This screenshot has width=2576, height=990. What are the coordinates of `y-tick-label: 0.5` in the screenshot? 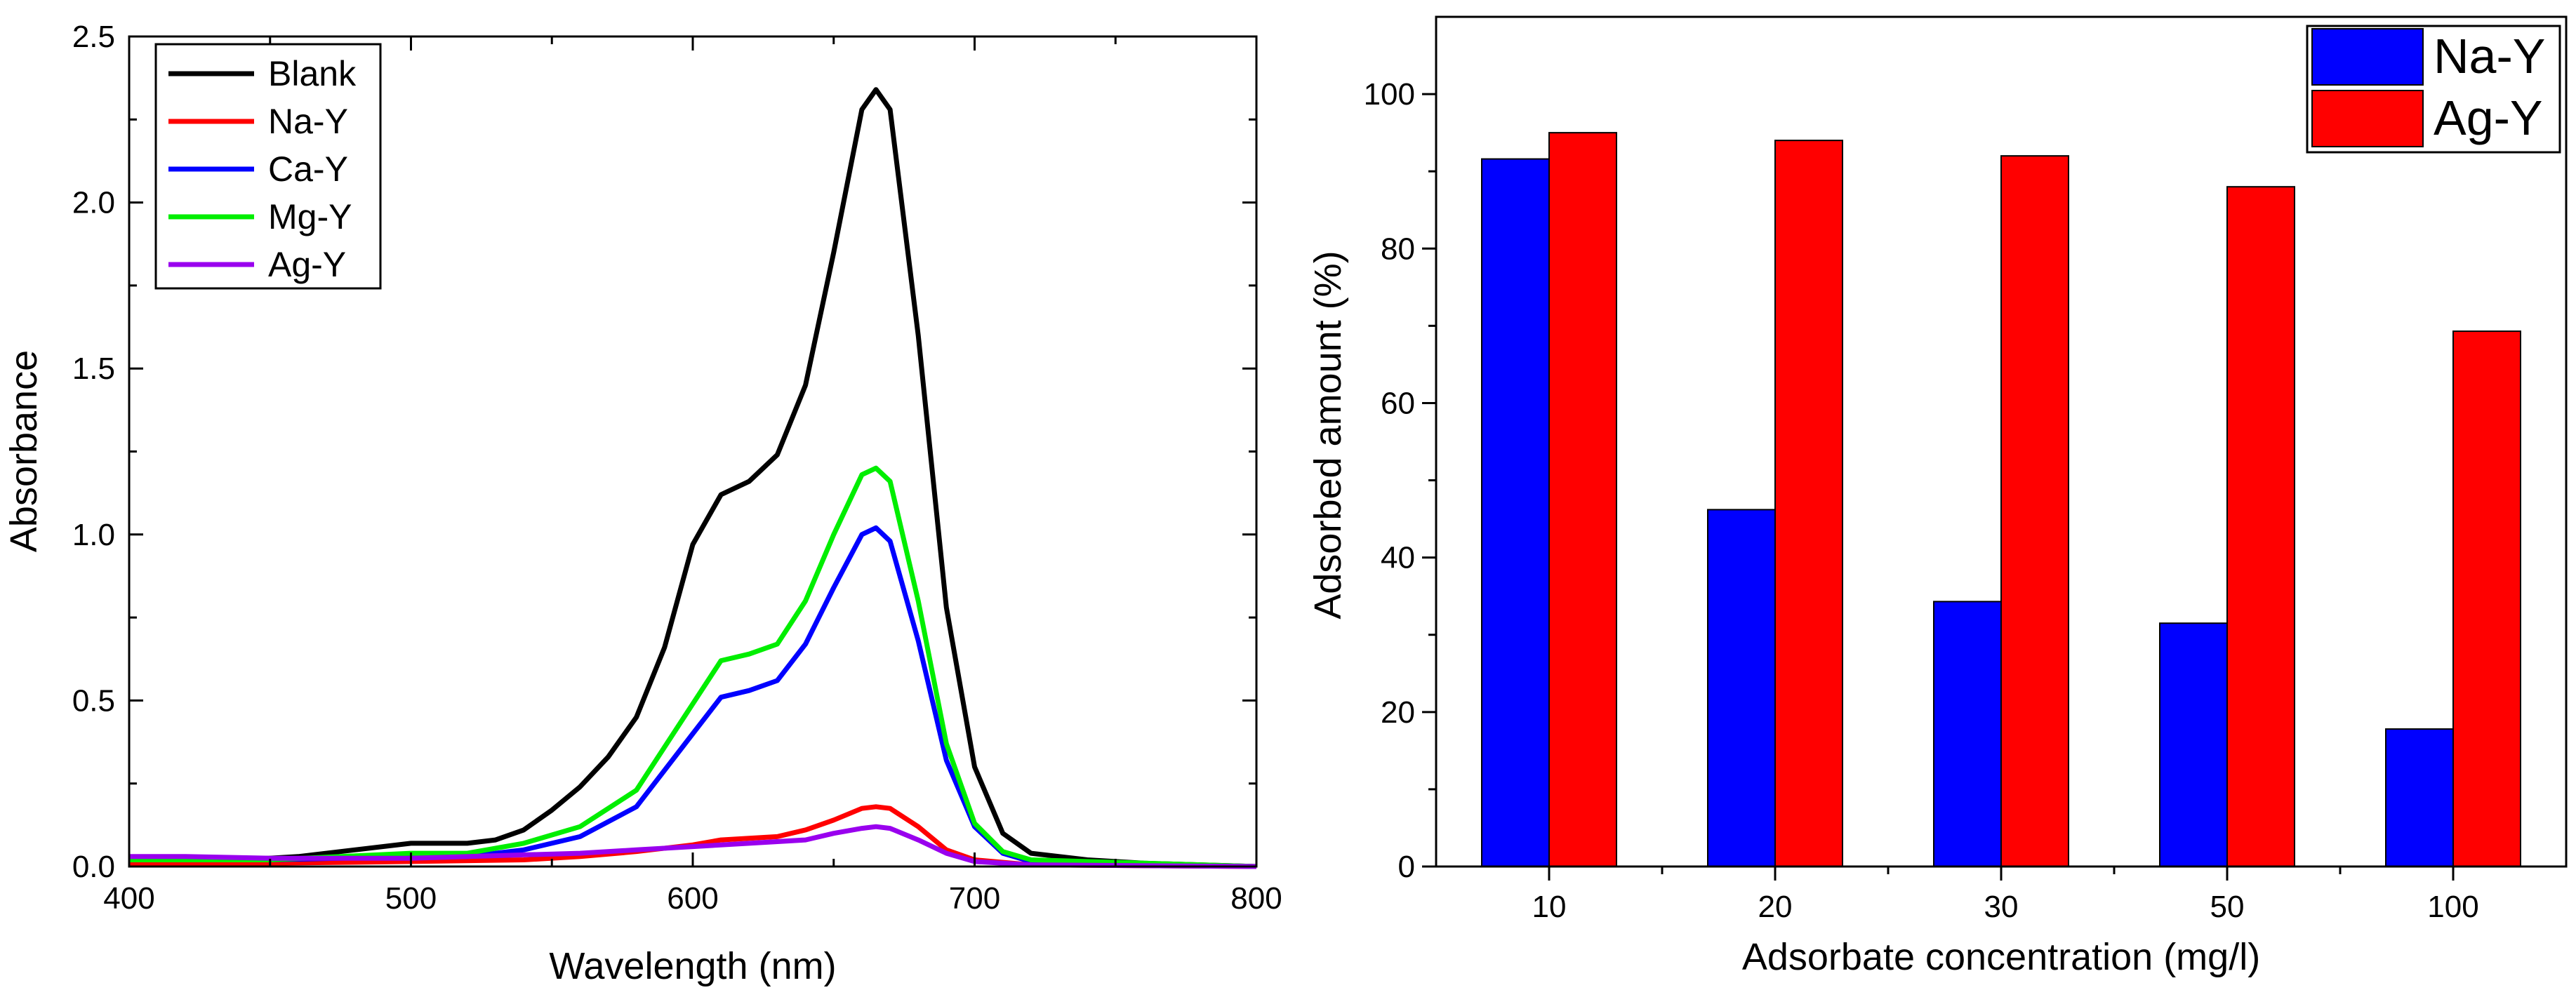 It's located at (94, 700).